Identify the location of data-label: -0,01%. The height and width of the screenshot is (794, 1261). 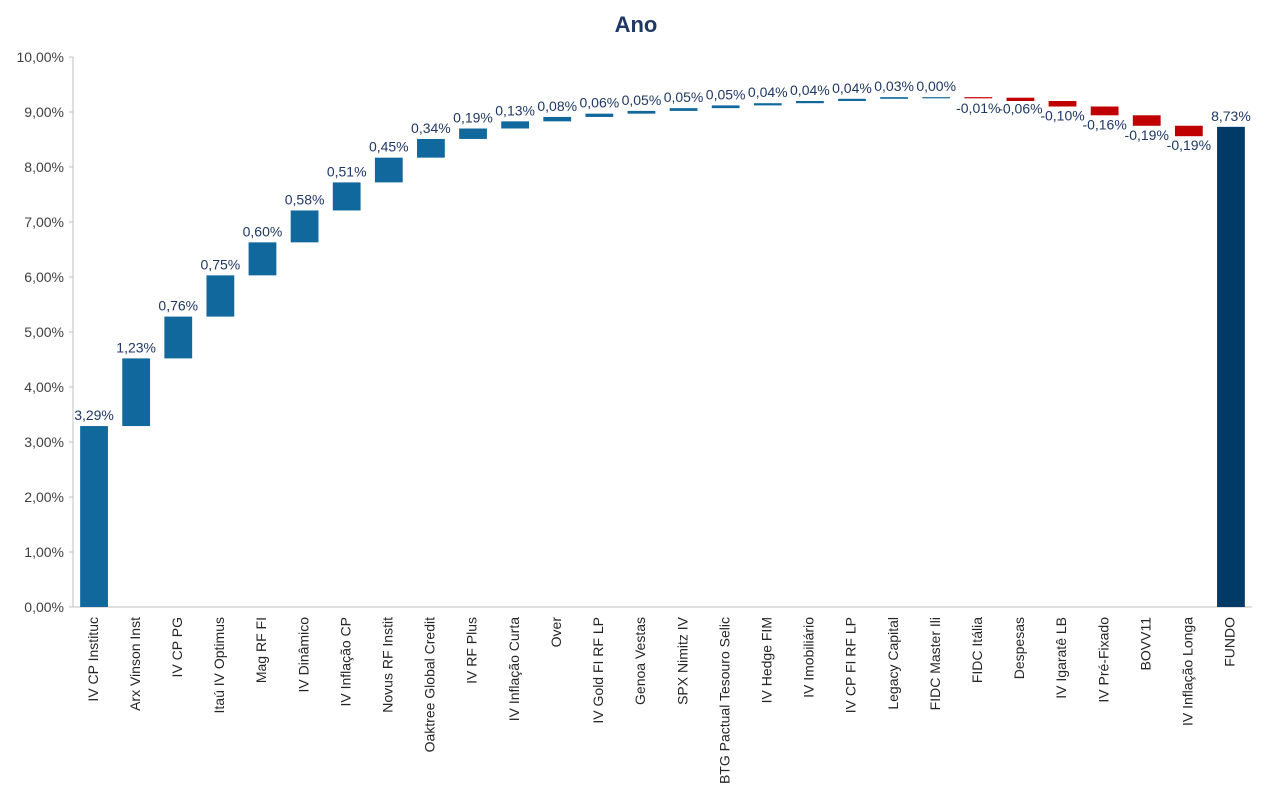
(978, 108).